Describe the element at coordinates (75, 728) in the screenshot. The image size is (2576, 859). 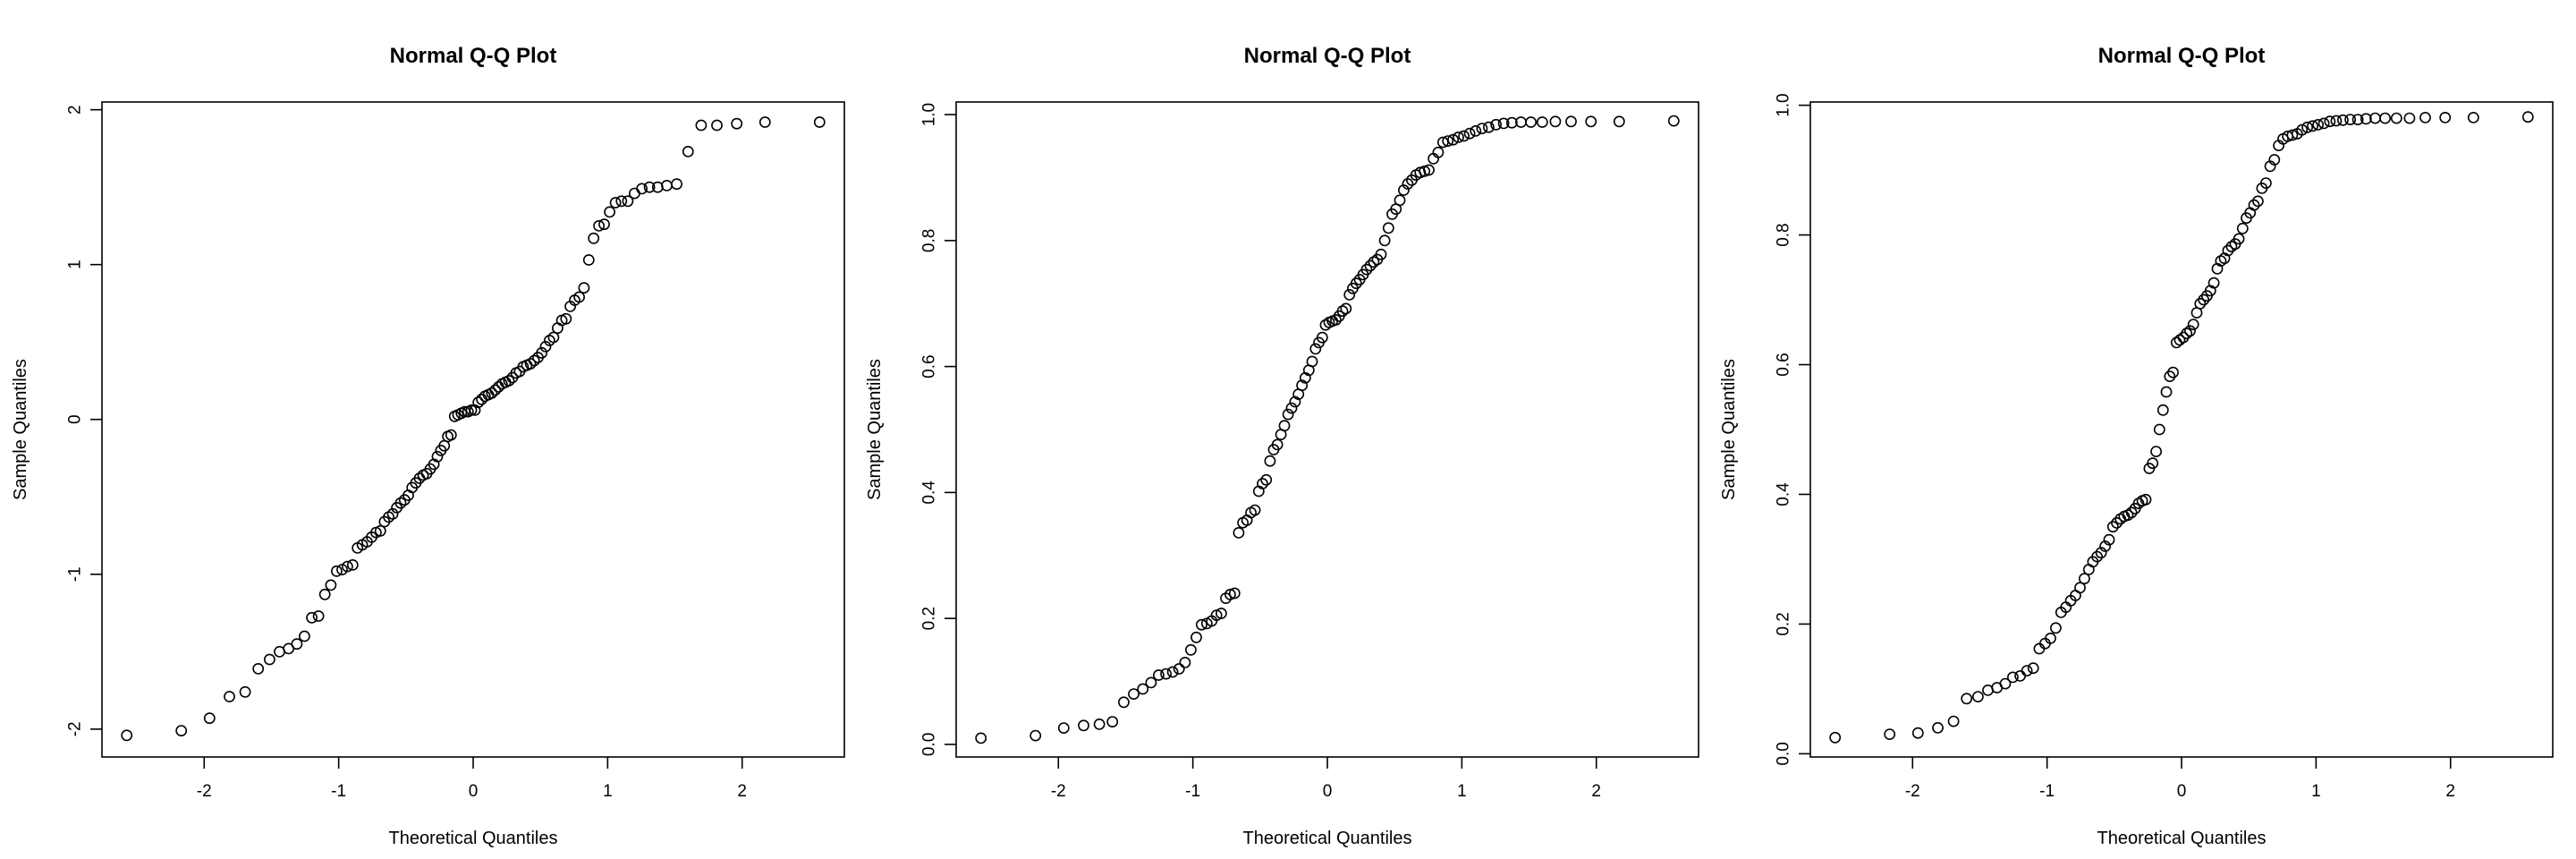
I see `y-tick-label: -2` at that location.